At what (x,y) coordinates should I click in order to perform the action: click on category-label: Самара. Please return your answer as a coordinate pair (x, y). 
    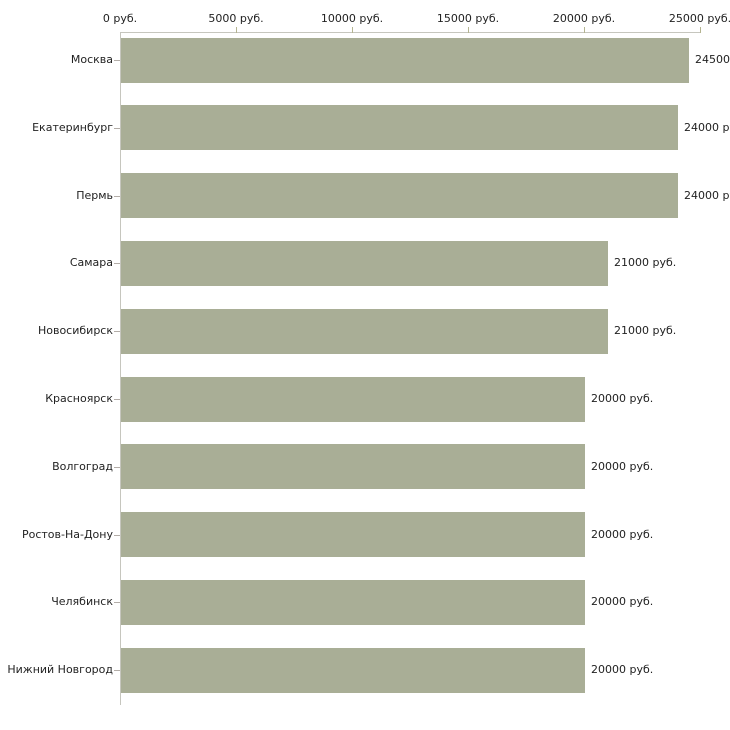
    Looking at the image, I should click on (91, 262).